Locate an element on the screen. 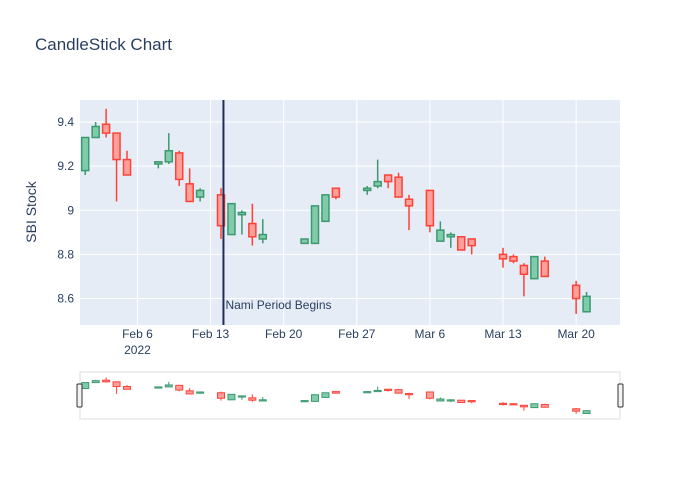 This screenshot has height=500, width=700. y-tick-label: 9.4 is located at coordinates (65, 122).